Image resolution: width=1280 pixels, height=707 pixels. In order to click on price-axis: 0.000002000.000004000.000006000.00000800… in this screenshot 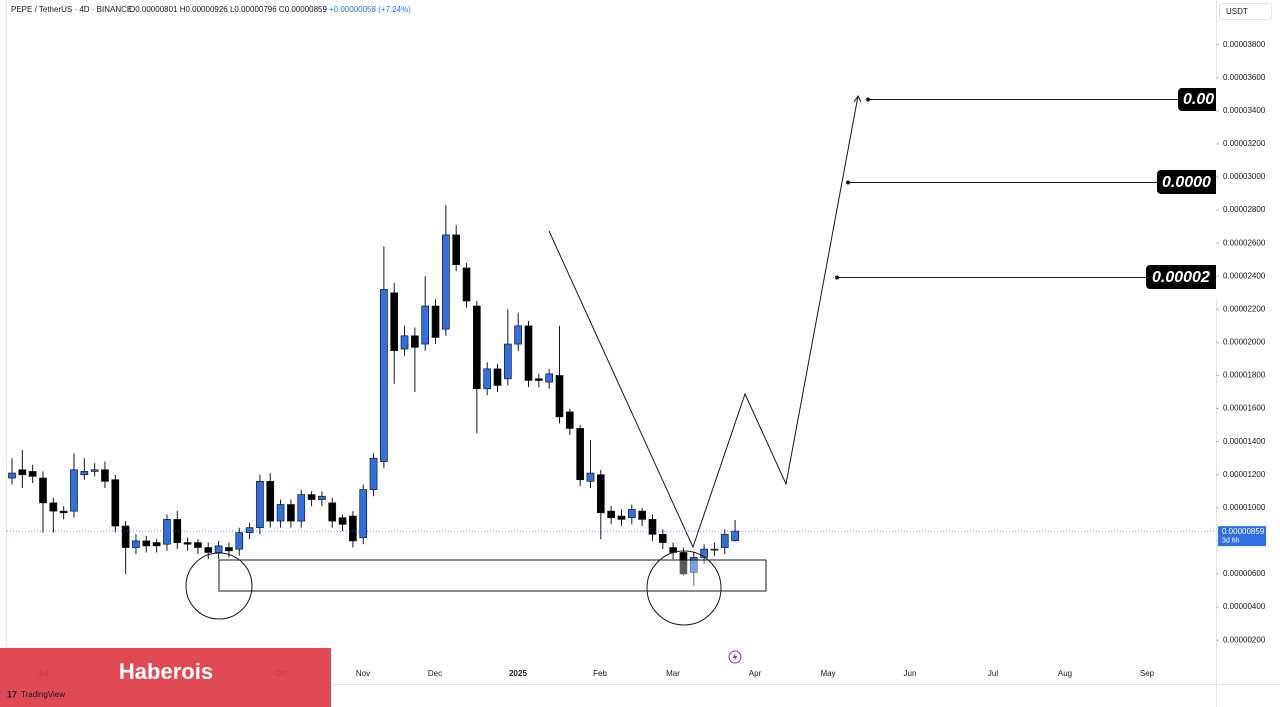, I will do `click(1241, 342)`.